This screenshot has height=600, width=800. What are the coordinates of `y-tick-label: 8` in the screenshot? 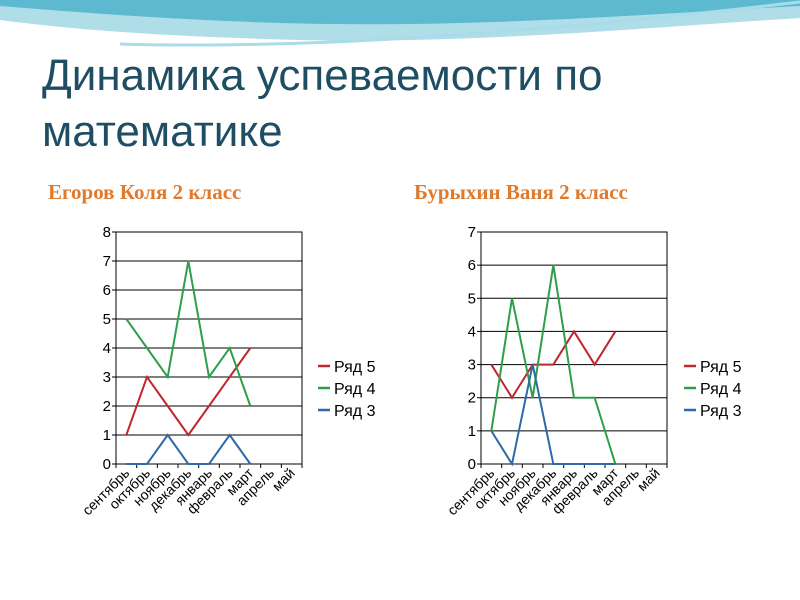 It's located at (107, 232).